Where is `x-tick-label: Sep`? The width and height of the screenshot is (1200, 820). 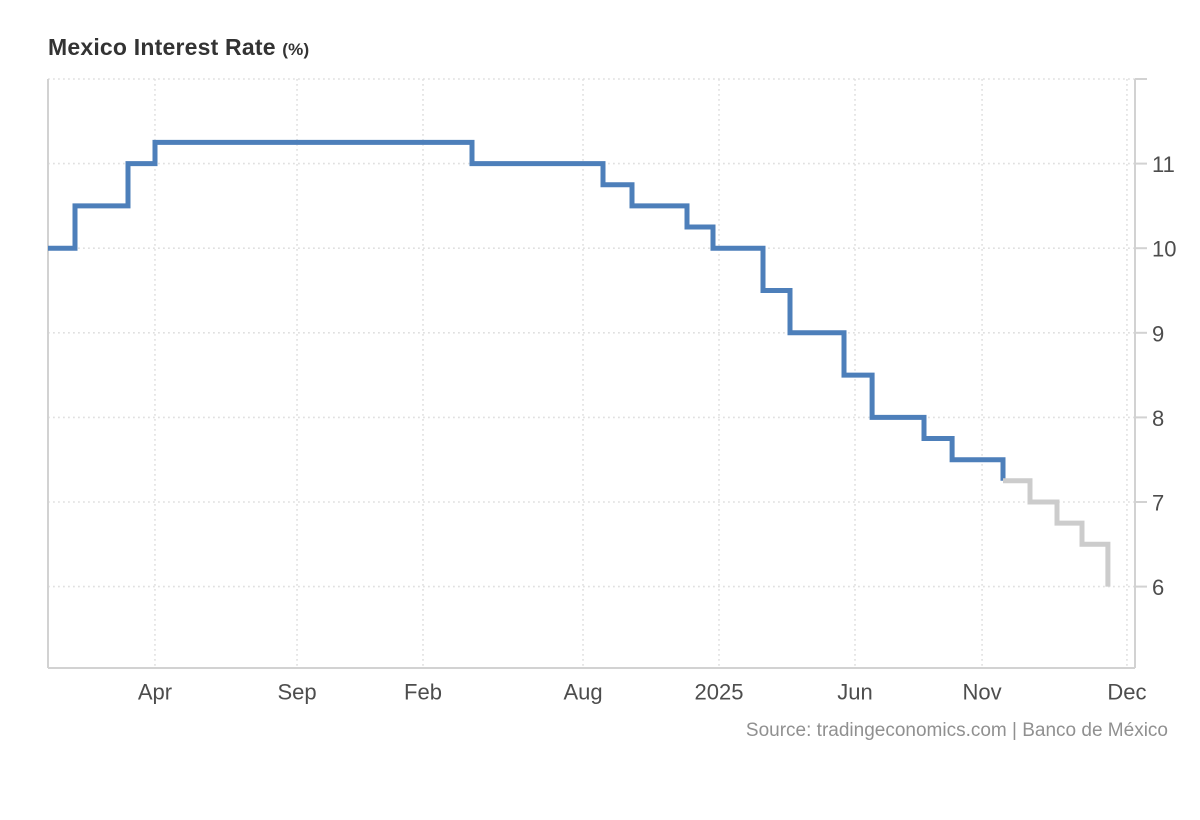
x-tick-label: Sep is located at coordinates (296, 692).